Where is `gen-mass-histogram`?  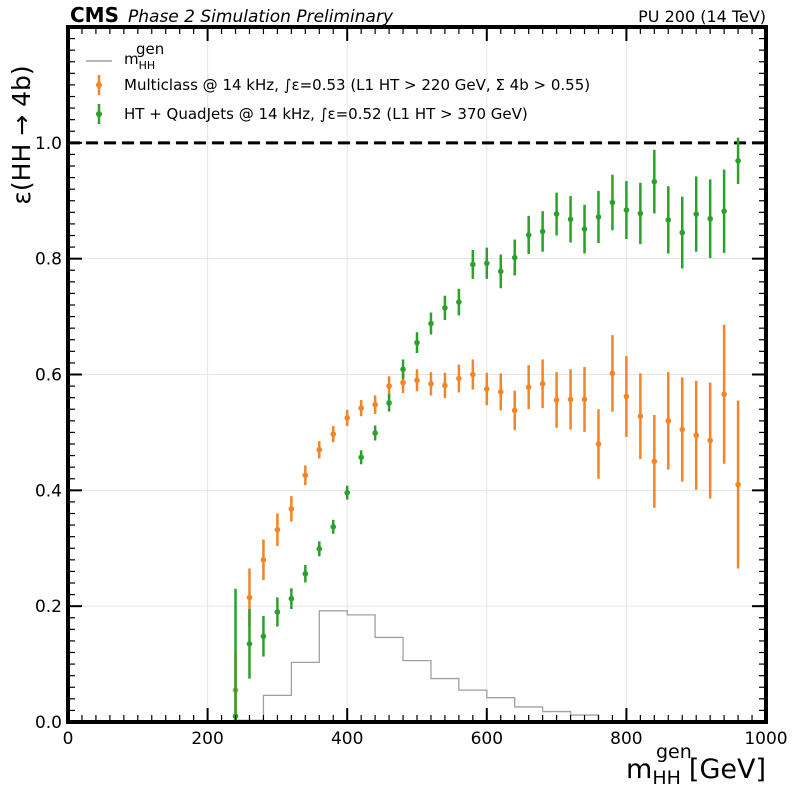
gen-mass-histogram is located at coordinates (417, 666).